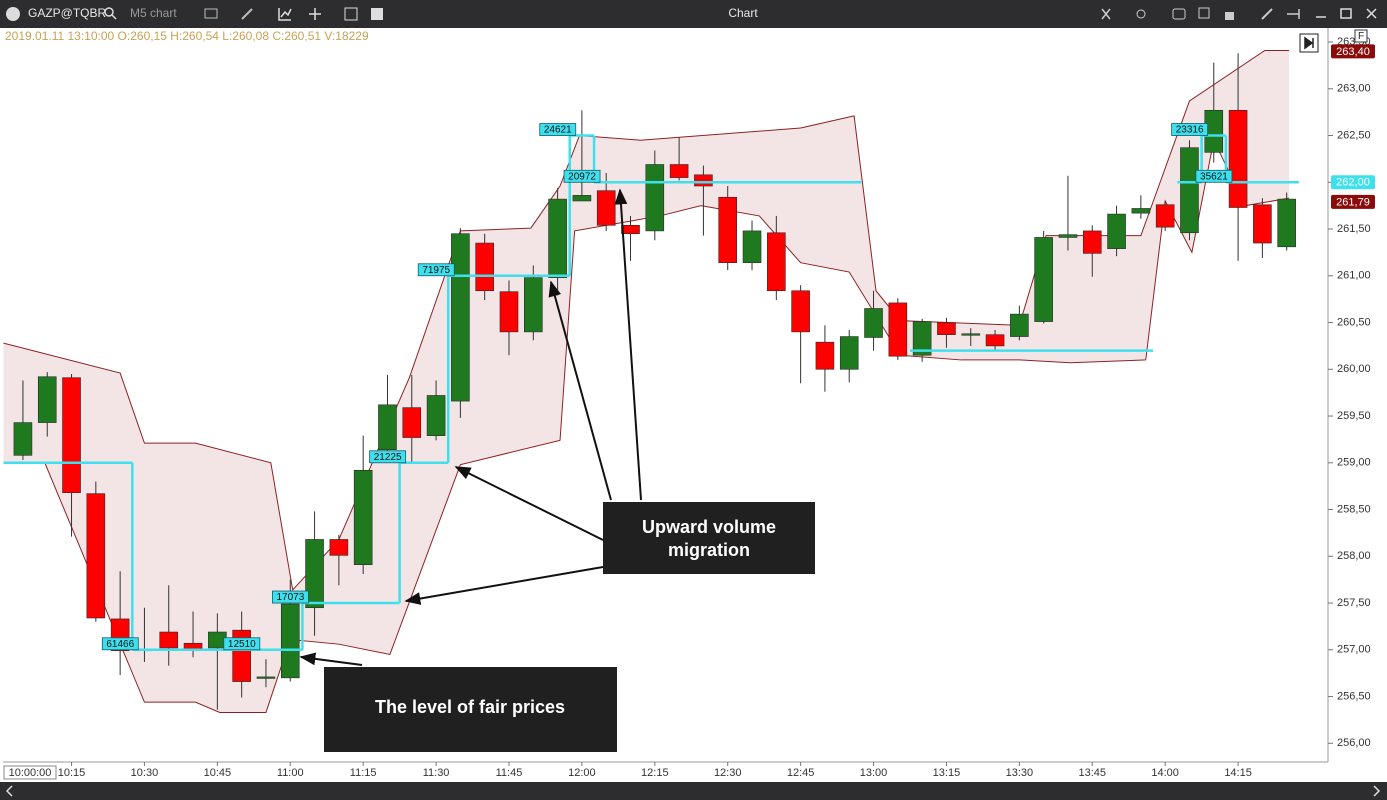  What do you see at coordinates (9, 791) in the screenshot?
I see `scroll-left` at bounding box center [9, 791].